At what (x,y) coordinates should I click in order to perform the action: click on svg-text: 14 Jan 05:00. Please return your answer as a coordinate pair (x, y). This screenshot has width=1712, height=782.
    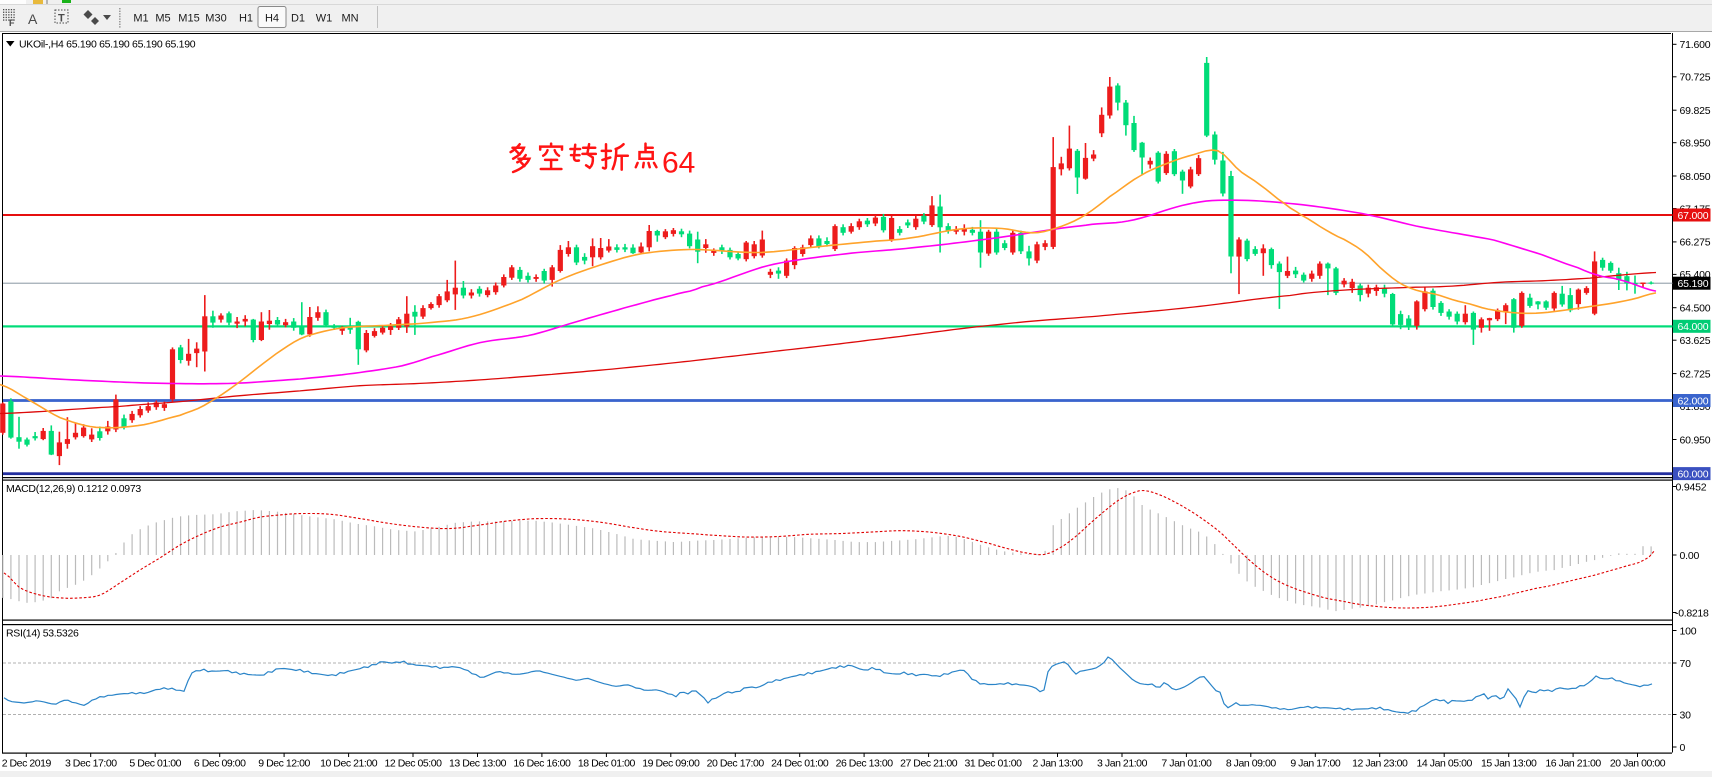
    Looking at the image, I should click on (1445, 764).